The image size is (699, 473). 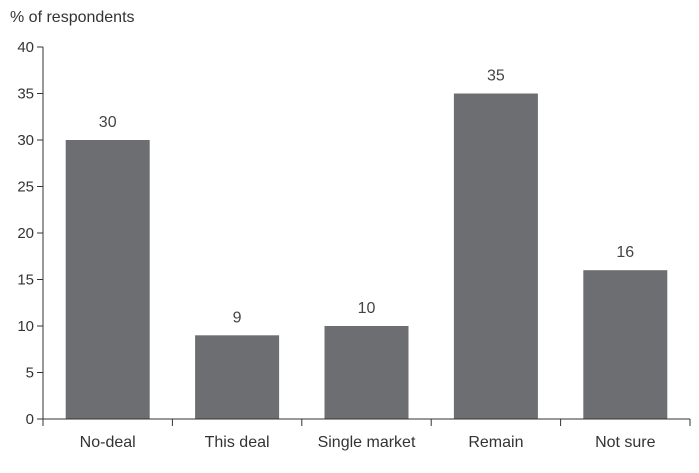 I want to click on category-label: No-deal, so click(x=108, y=442).